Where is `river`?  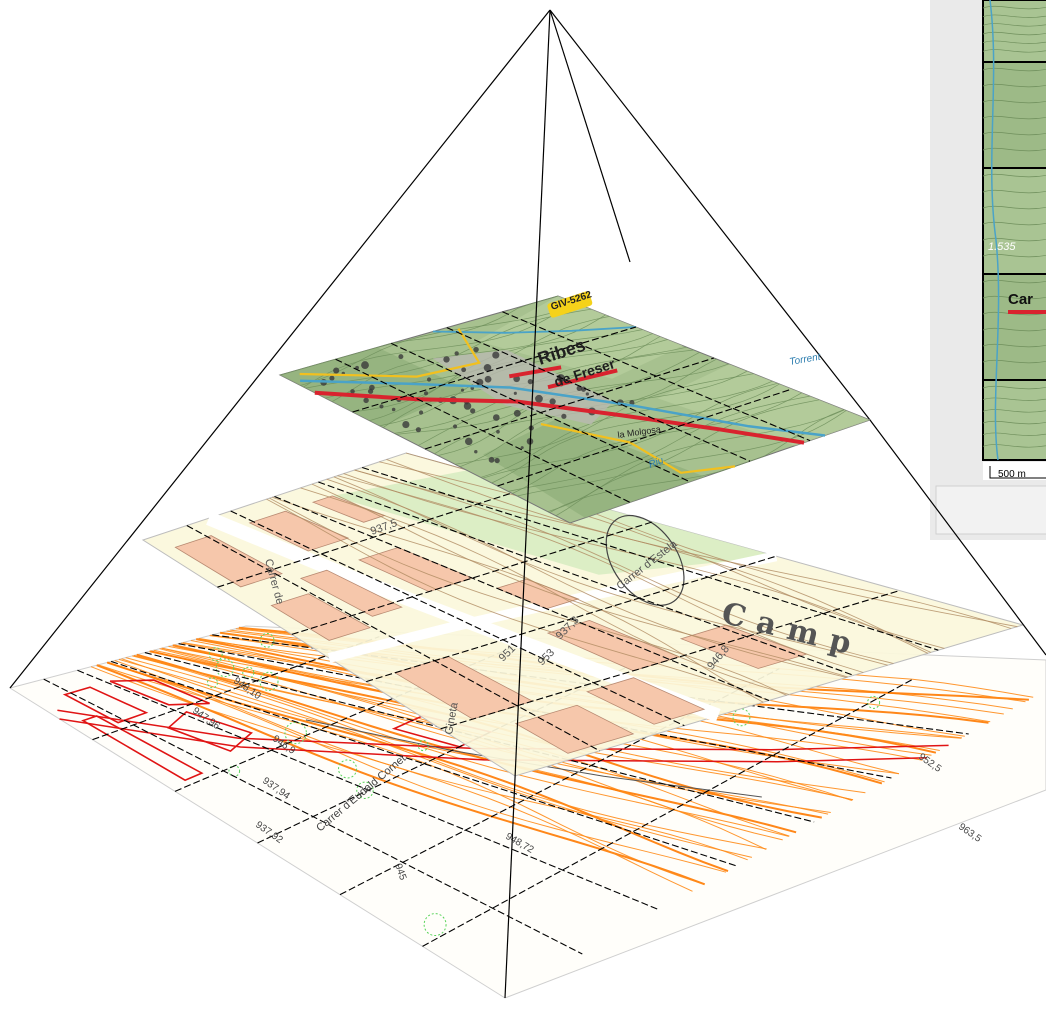 river is located at coordinates (563, 408).